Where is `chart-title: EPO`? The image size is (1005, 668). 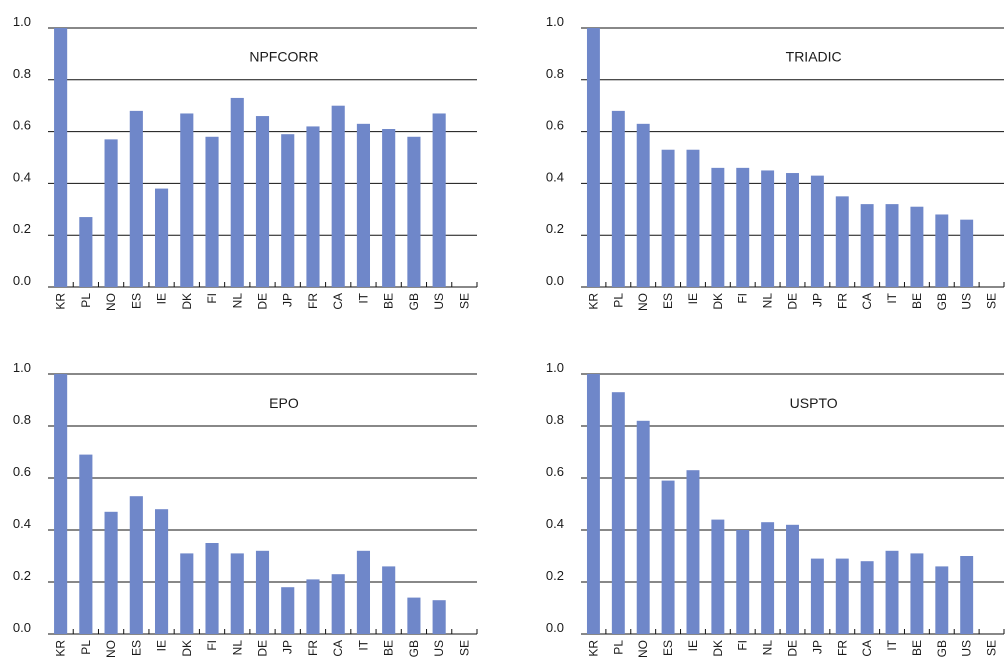 chart-title: EPO is located at coordinates (284, 403).